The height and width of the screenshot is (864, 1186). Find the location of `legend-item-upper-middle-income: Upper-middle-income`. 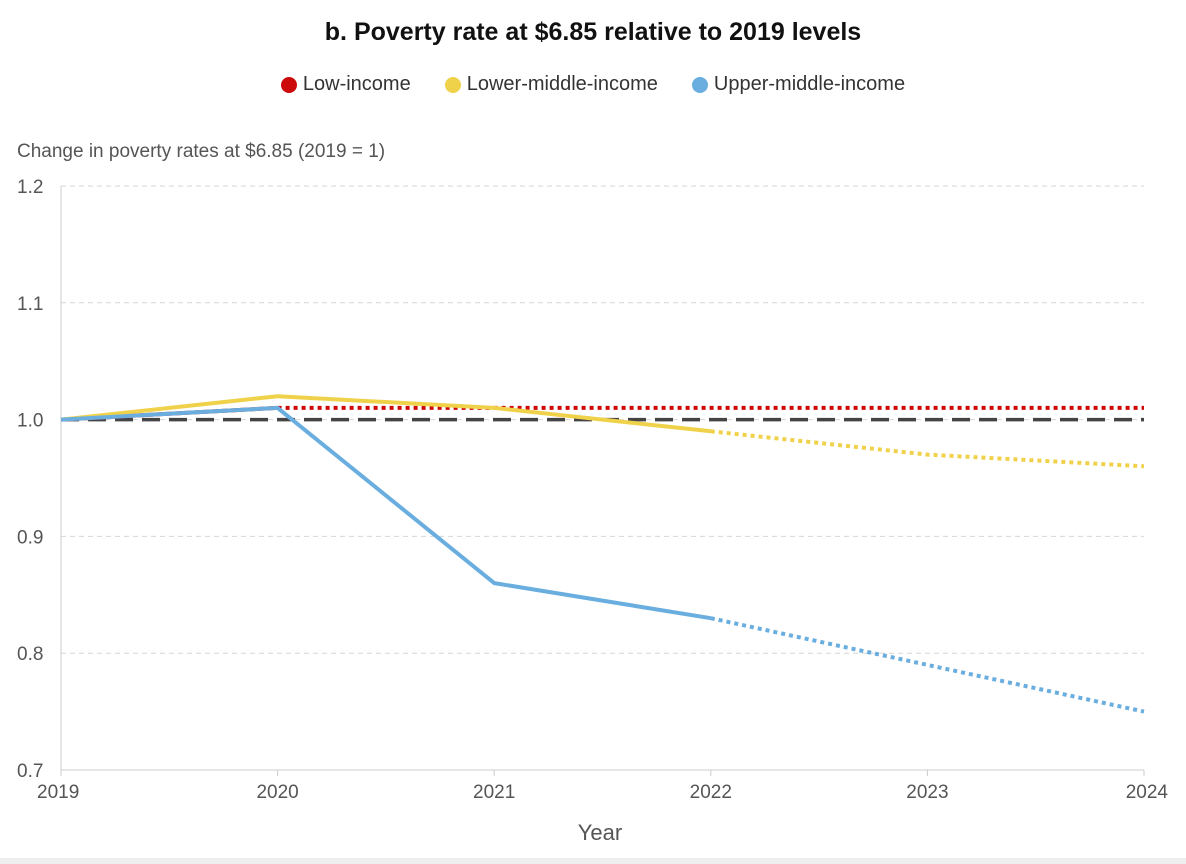

legend-item-upper-middle-income: Upper-middle-income is located at coordinates (798, 84).